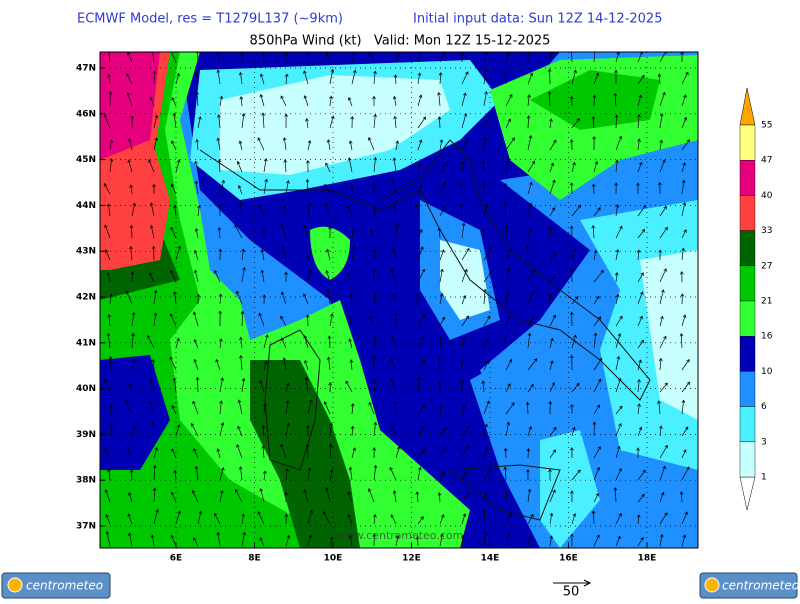 Image resolution: width=800 pixels, height=604 pixels. Describe the element at coordinates (176, 559) in the screenshot. I see `lon-label: 6E` at that location.